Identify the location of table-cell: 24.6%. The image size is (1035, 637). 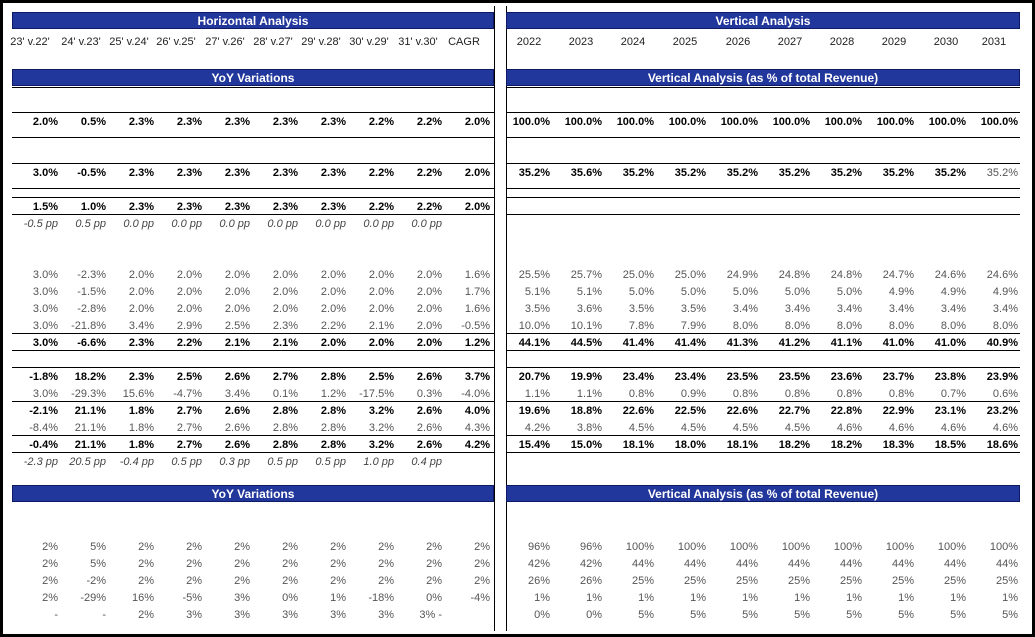
(950, 275).